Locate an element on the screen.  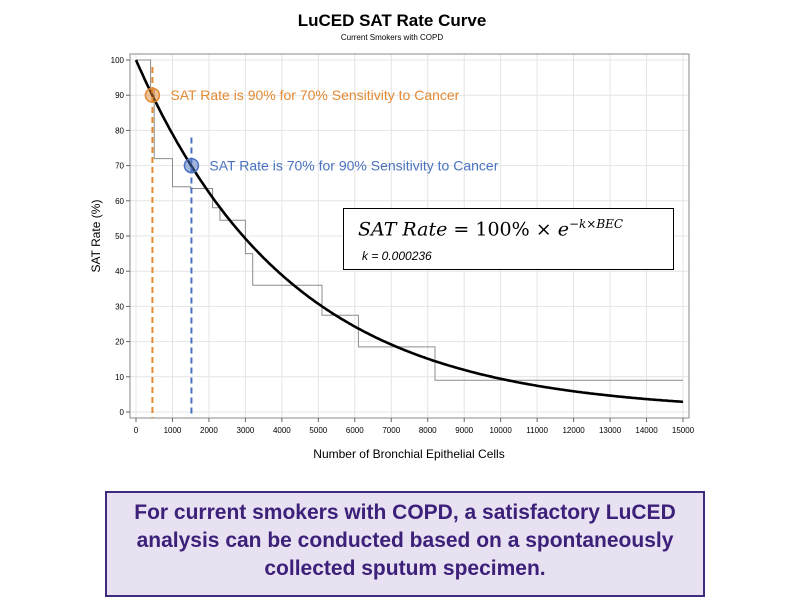
x-tick-label: 13000 is located at coordinates (610, 430).